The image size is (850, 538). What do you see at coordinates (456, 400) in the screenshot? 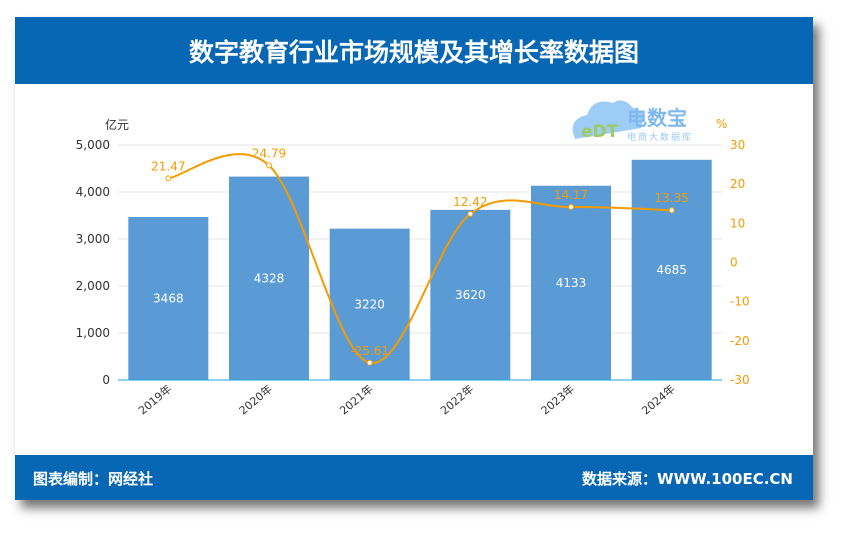
I see `x-tick: 2022年` at bounding box center [456, 400].